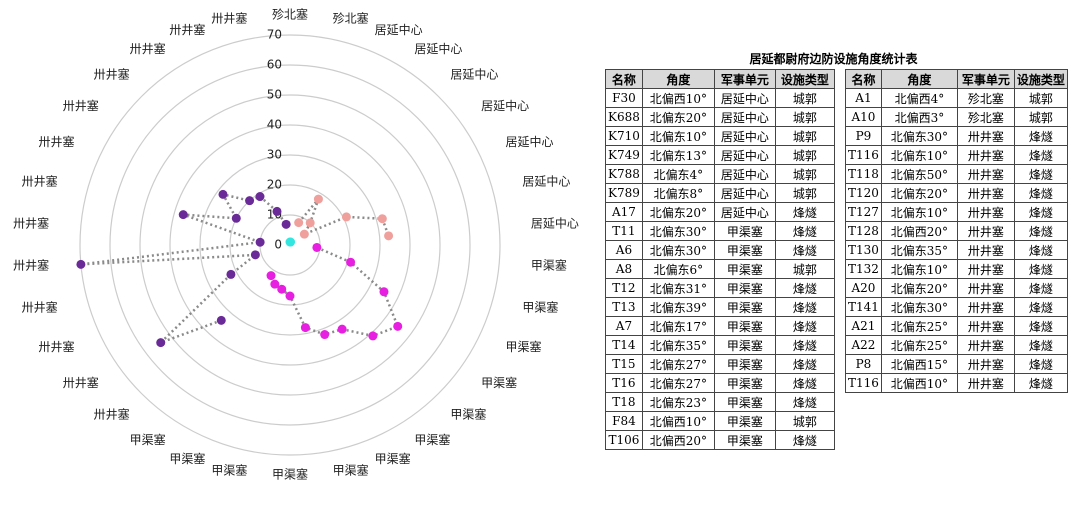 This screenshot has width=1080, height=508. What do you see at coordinates (351, 17) in the screenshot?
I see `category-label: 殄北塞` at bounding box center [351, 17].